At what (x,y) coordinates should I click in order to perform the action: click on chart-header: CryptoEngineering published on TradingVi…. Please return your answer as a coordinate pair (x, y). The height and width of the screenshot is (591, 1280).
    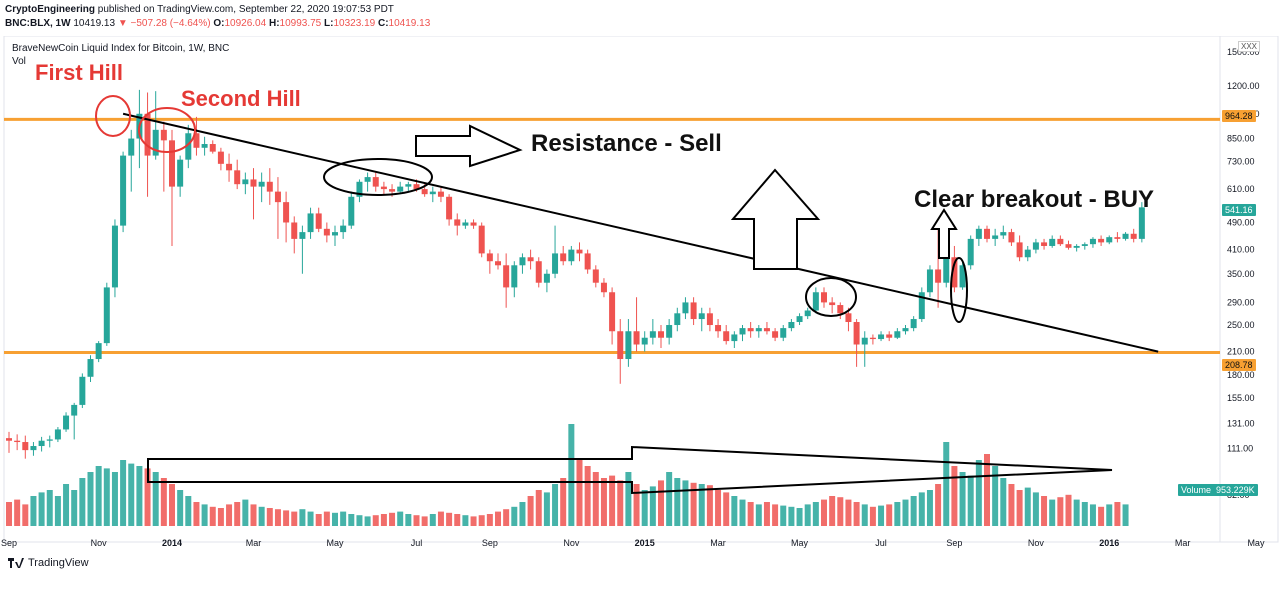
    Looking at the image, I should click on (217, 17).